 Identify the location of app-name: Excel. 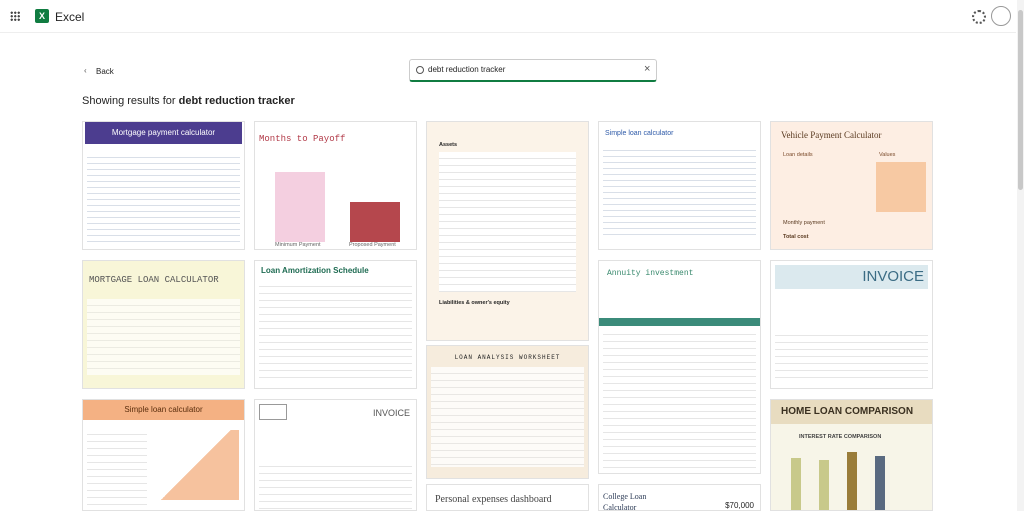
(70, 17).